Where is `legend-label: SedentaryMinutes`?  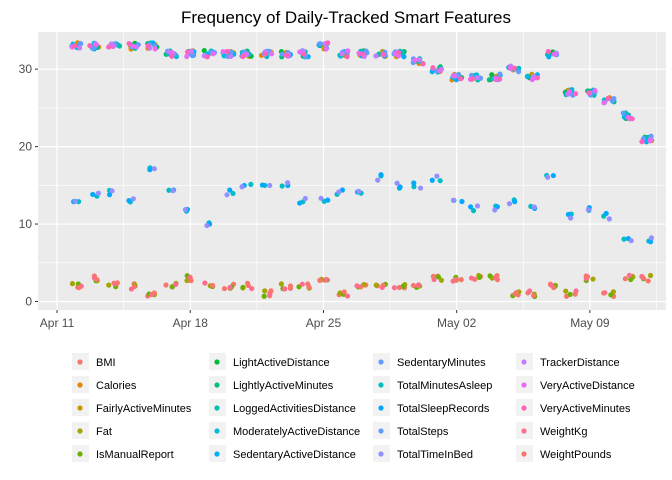
legend-label: SedentaryMinutes is located at coordinates (441, 363).